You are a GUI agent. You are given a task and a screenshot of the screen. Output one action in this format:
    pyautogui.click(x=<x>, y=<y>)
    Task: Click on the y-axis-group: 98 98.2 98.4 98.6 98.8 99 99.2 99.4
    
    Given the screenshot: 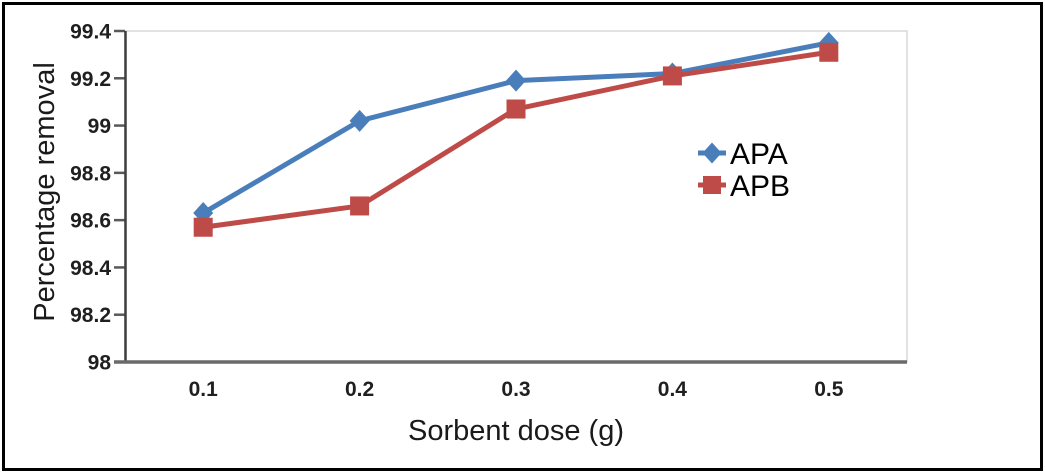 What is the action you would take?
    pyautogui.click(x=97, y=198)
    